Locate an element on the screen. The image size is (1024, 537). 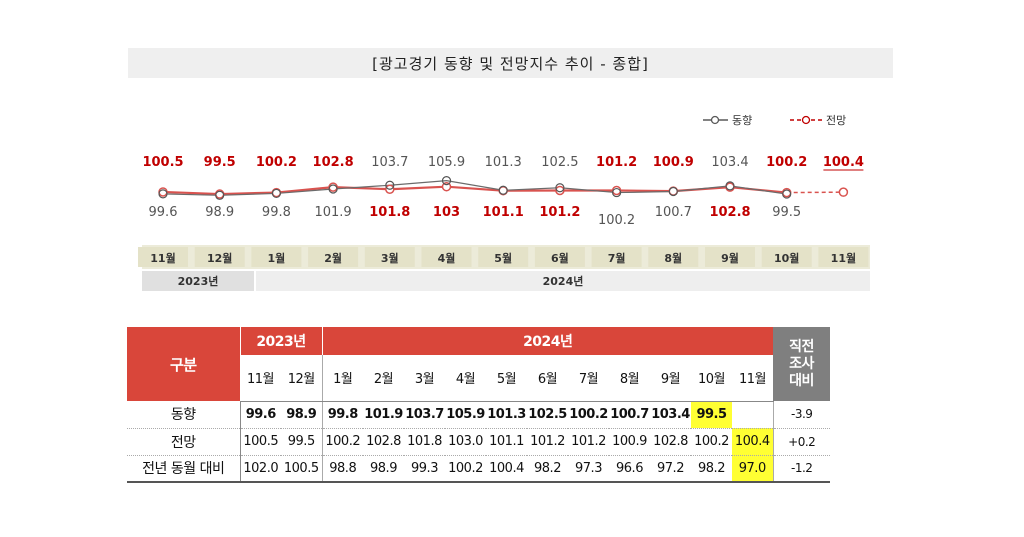
data-label-trend: 99.5 is located at coordinates (786, 212).